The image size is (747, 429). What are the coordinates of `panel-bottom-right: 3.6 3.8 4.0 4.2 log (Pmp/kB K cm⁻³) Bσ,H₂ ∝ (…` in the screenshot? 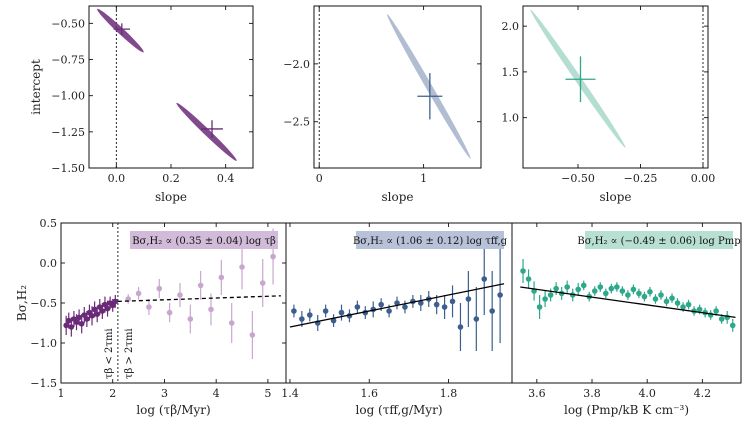 It's located at (626, 319).